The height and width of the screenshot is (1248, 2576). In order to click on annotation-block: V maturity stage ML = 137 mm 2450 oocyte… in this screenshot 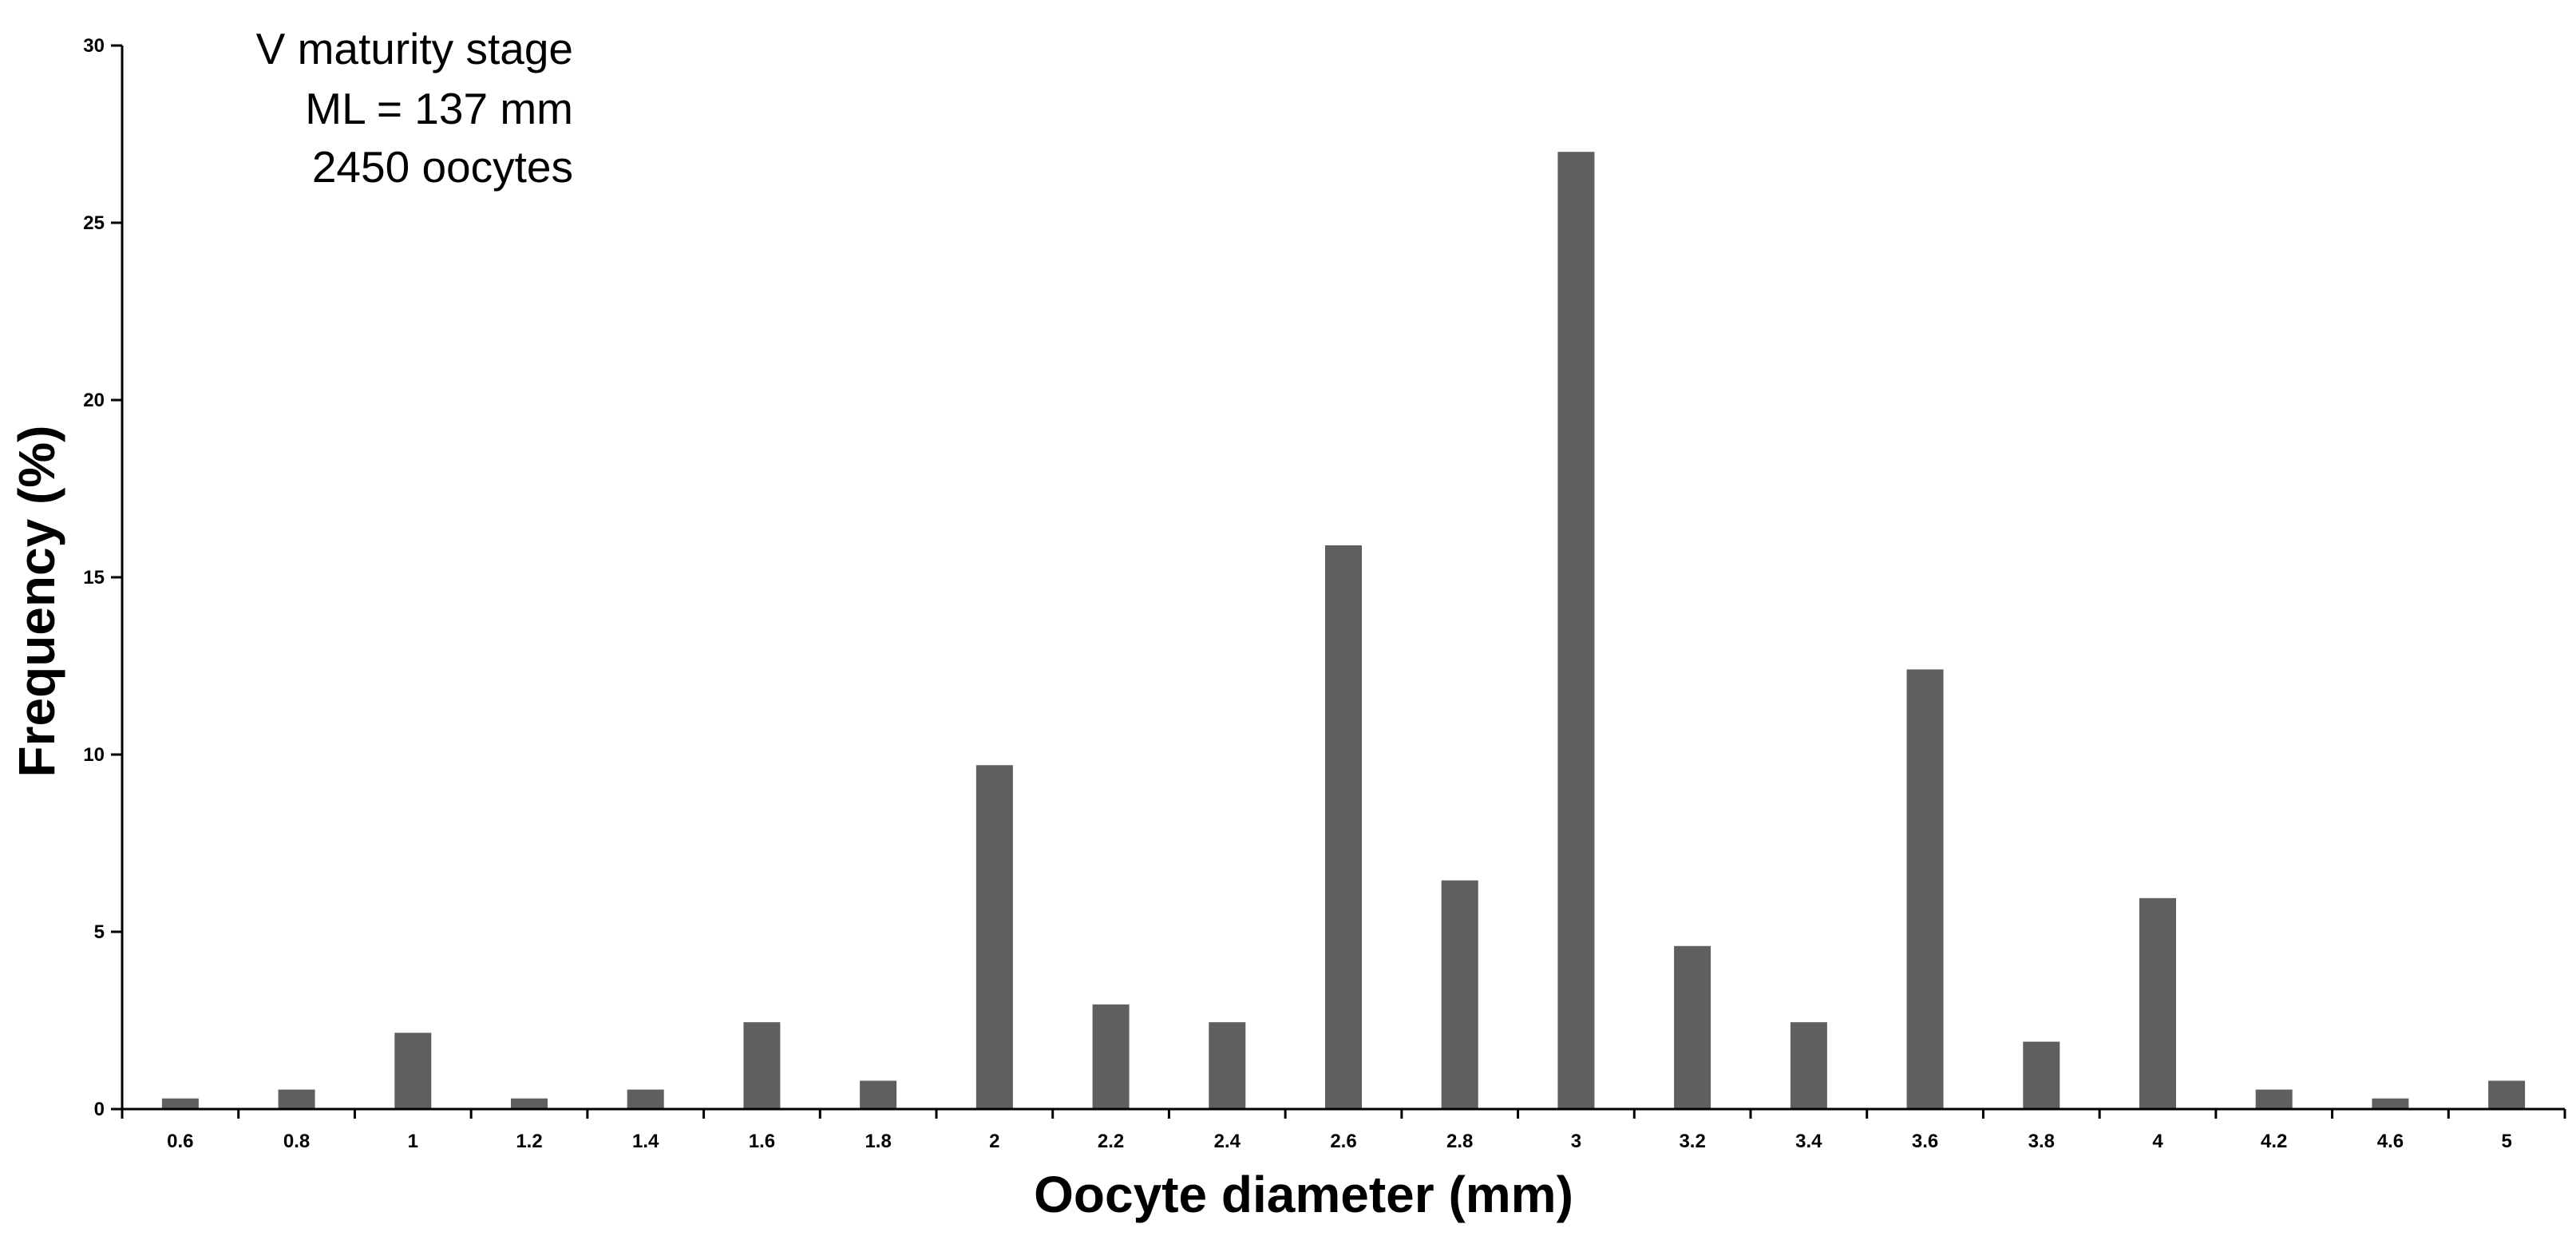, I will do `click(415, 108)`.